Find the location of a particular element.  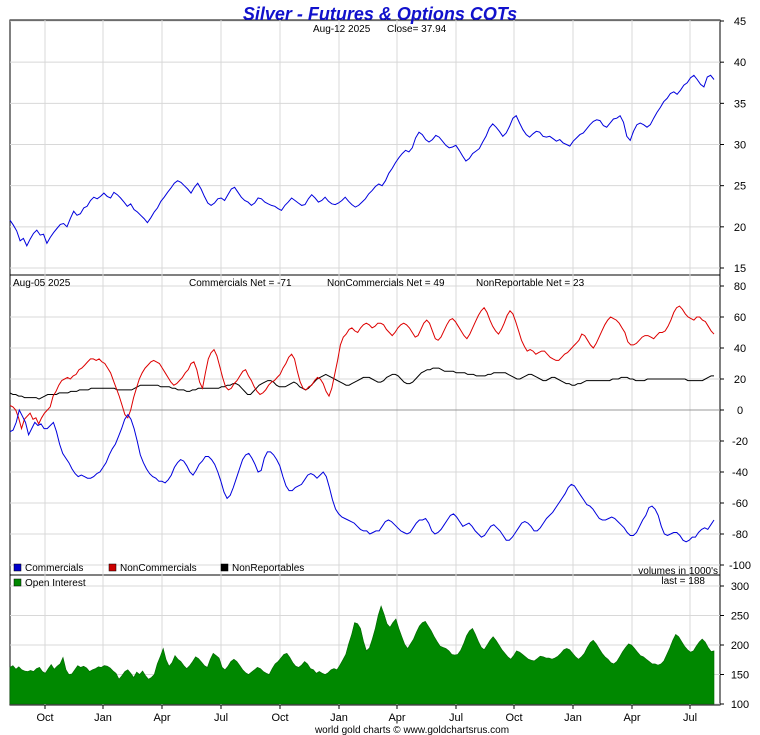

cot-y-tick-label: 60 is located at coordinates (740, 318).